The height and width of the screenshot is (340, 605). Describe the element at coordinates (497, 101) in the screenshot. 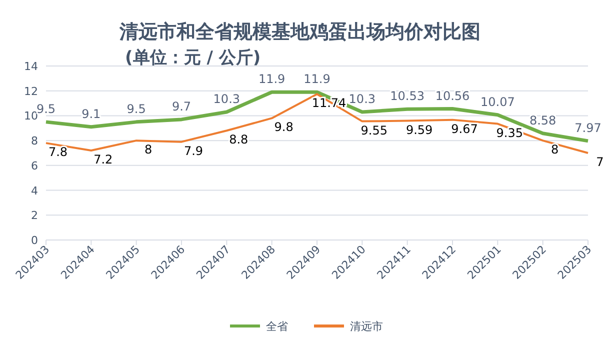

I see `data-label: 10.07` at that location.